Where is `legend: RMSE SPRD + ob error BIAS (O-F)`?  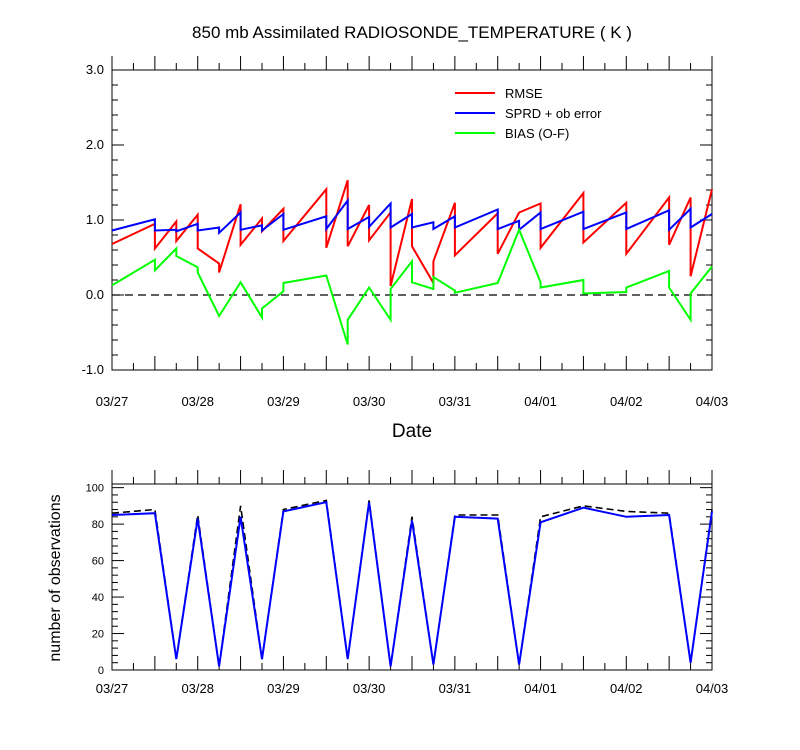 legend: RMSE SPRD + ob error BIAS (O-F) is located at coordinates (528, 113).